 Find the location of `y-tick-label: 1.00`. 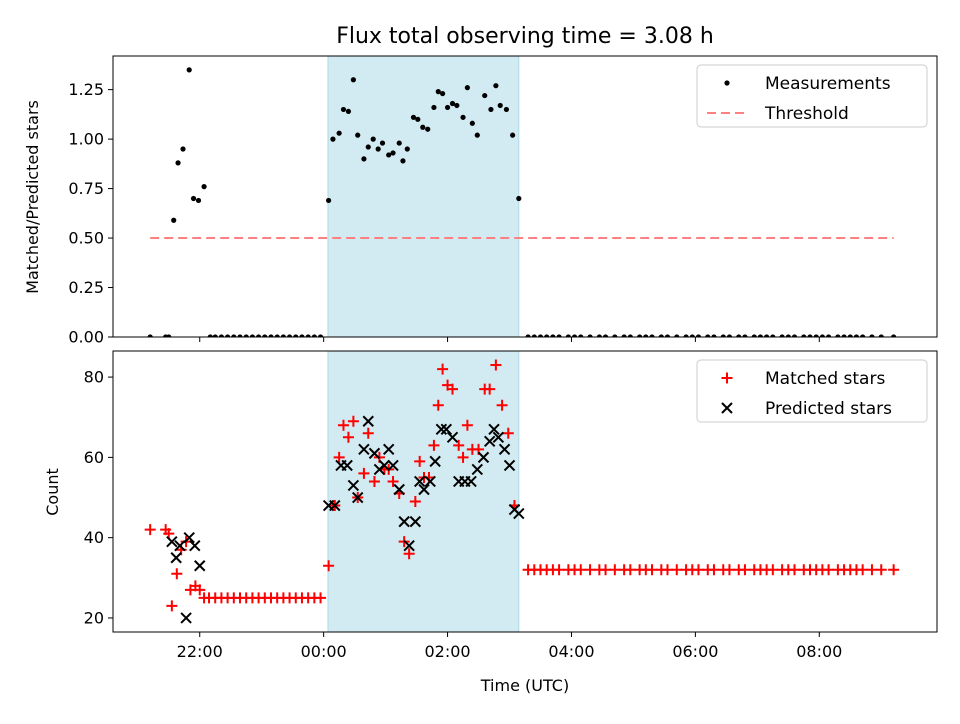

y-tick-label: 1.00 is located at coordinates (86, 139).